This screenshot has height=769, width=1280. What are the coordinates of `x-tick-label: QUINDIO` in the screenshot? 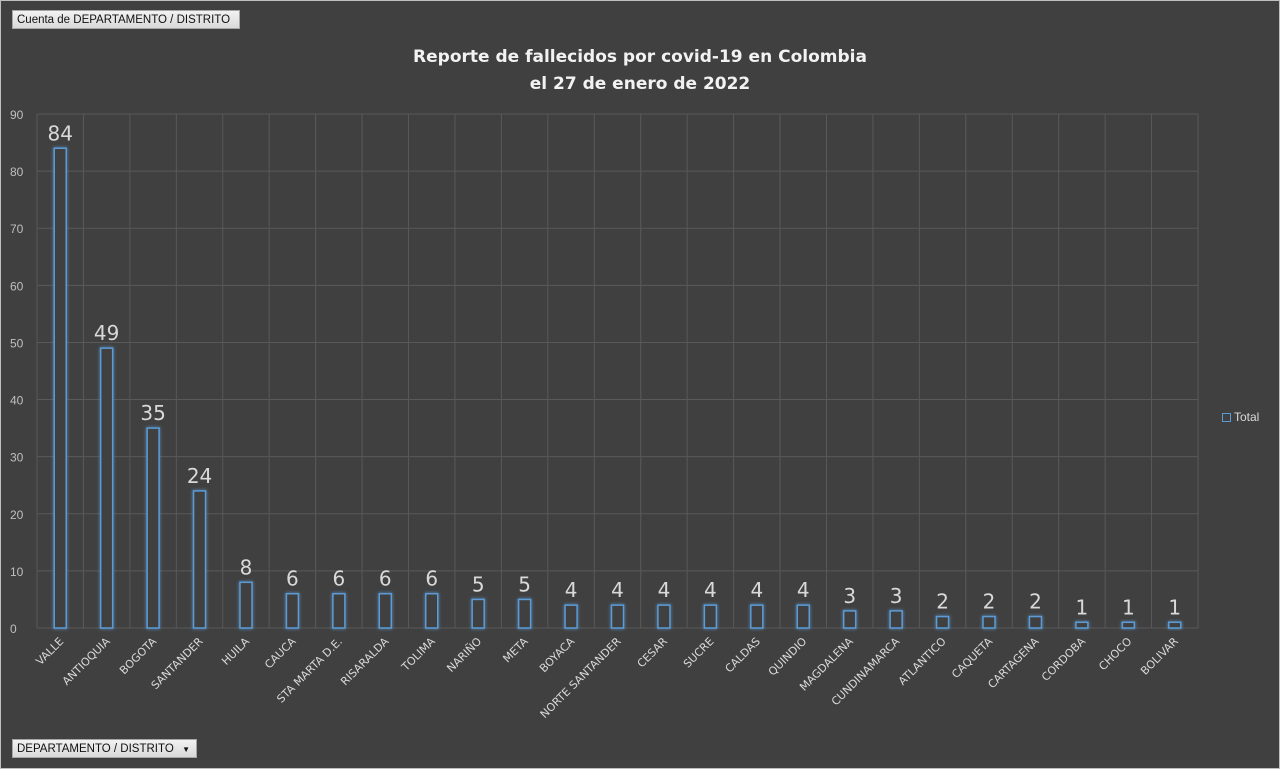 It's located at (788, 657).